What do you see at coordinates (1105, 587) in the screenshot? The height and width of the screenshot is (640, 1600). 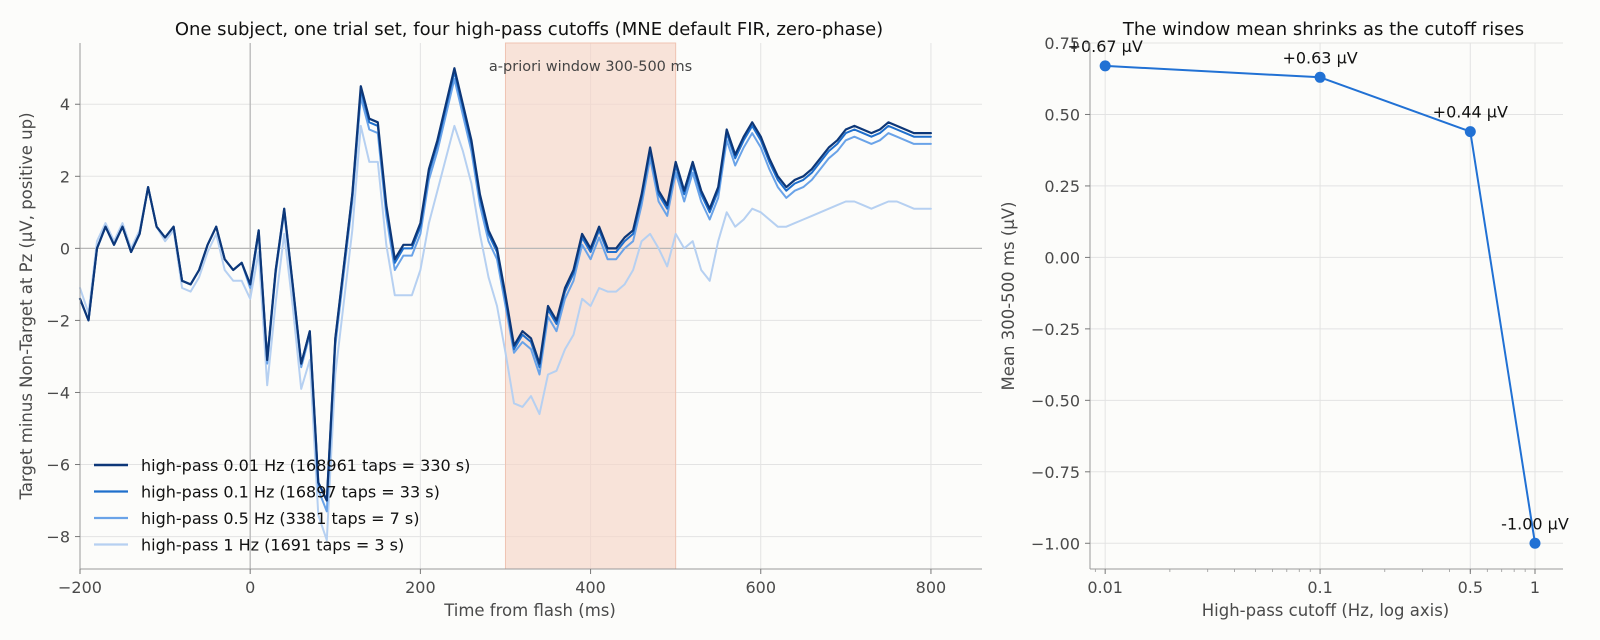 I see `x-tick-label: 0.01` at bounding box center [1105, 587].